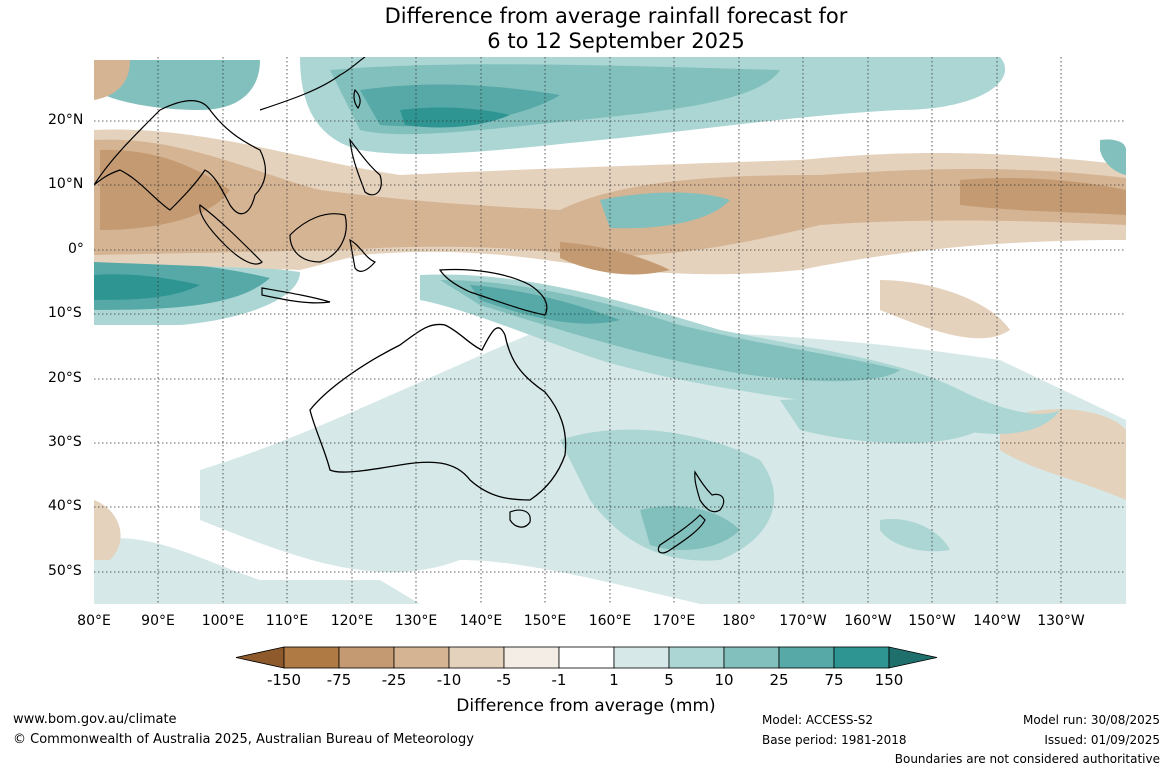  Describe the element at coordinates (65, 378) in the screenshot. I see `lat-label-20s: 20°S` at that location.